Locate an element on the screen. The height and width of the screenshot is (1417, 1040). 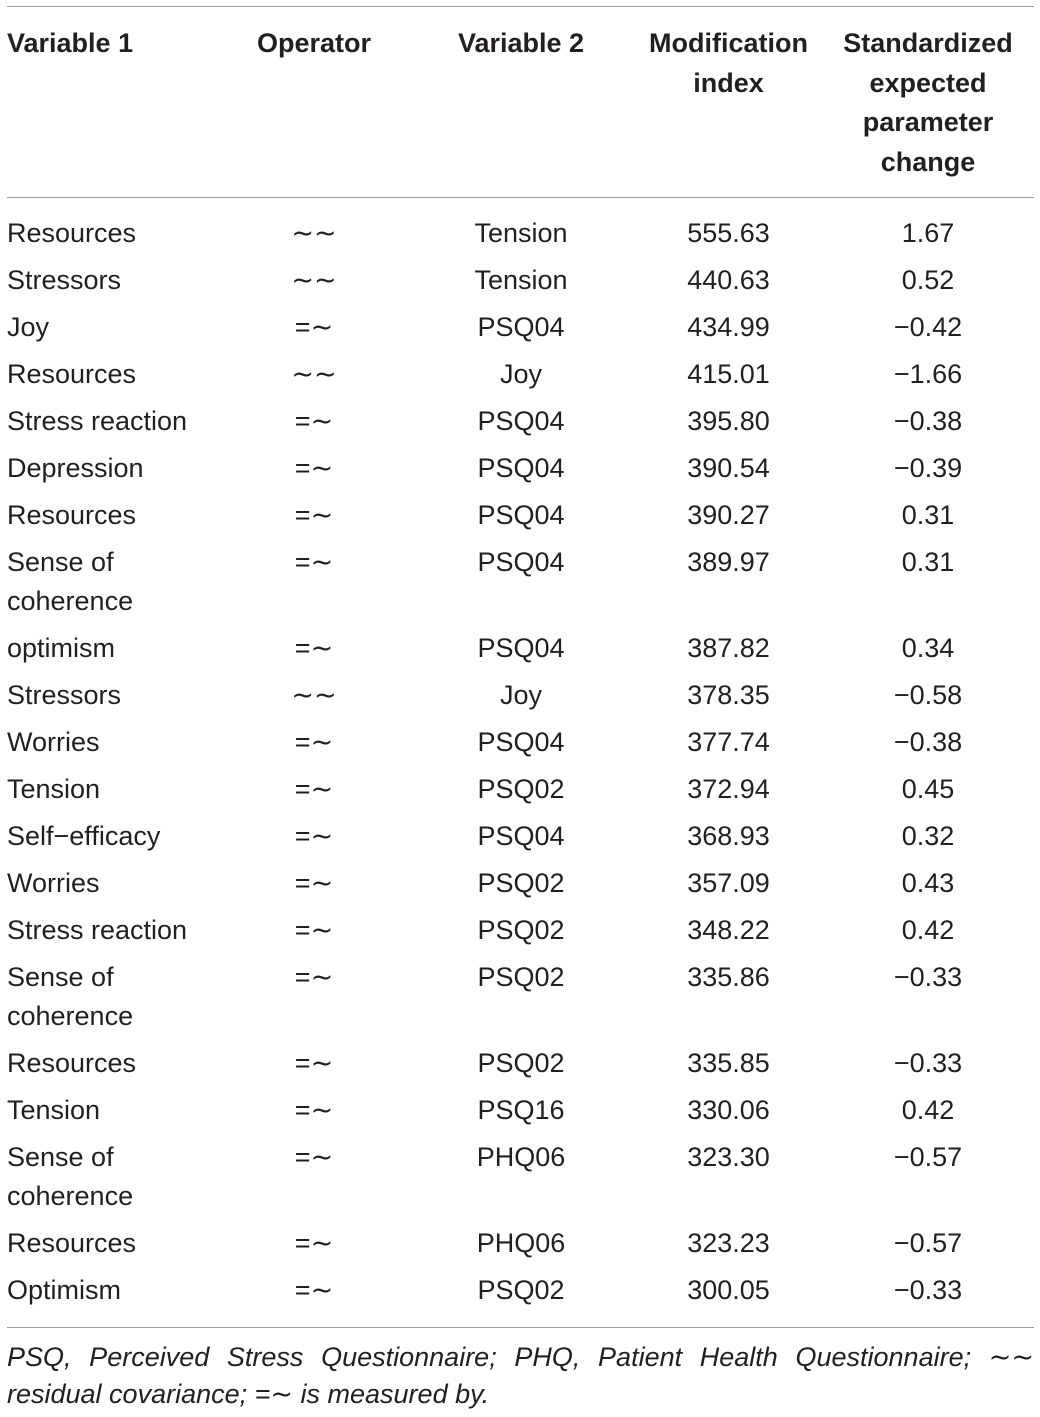
table-row: Stress reaction =∼ PSQ04 395.80 −0.38 is located at coordinates (520, 421).